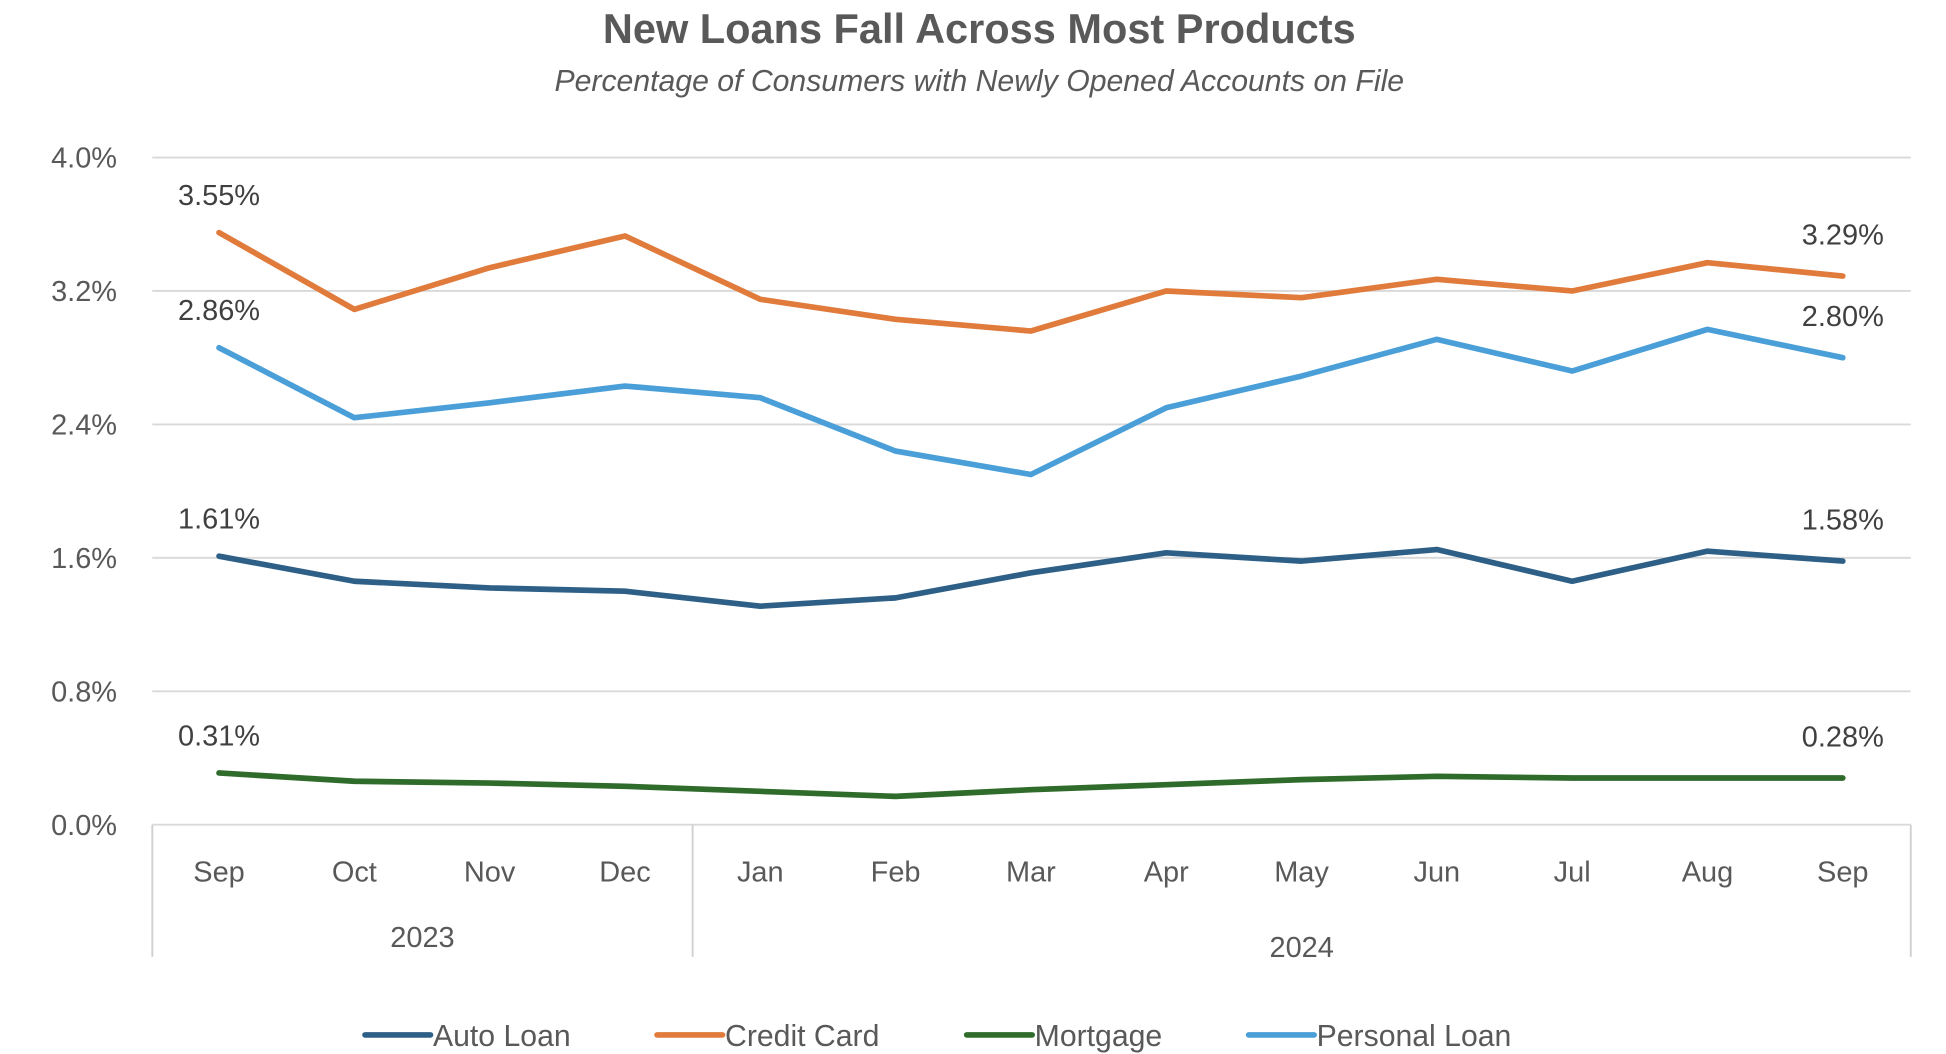  I want to click on y-tick-label: 3.2%, so click(84, 292).